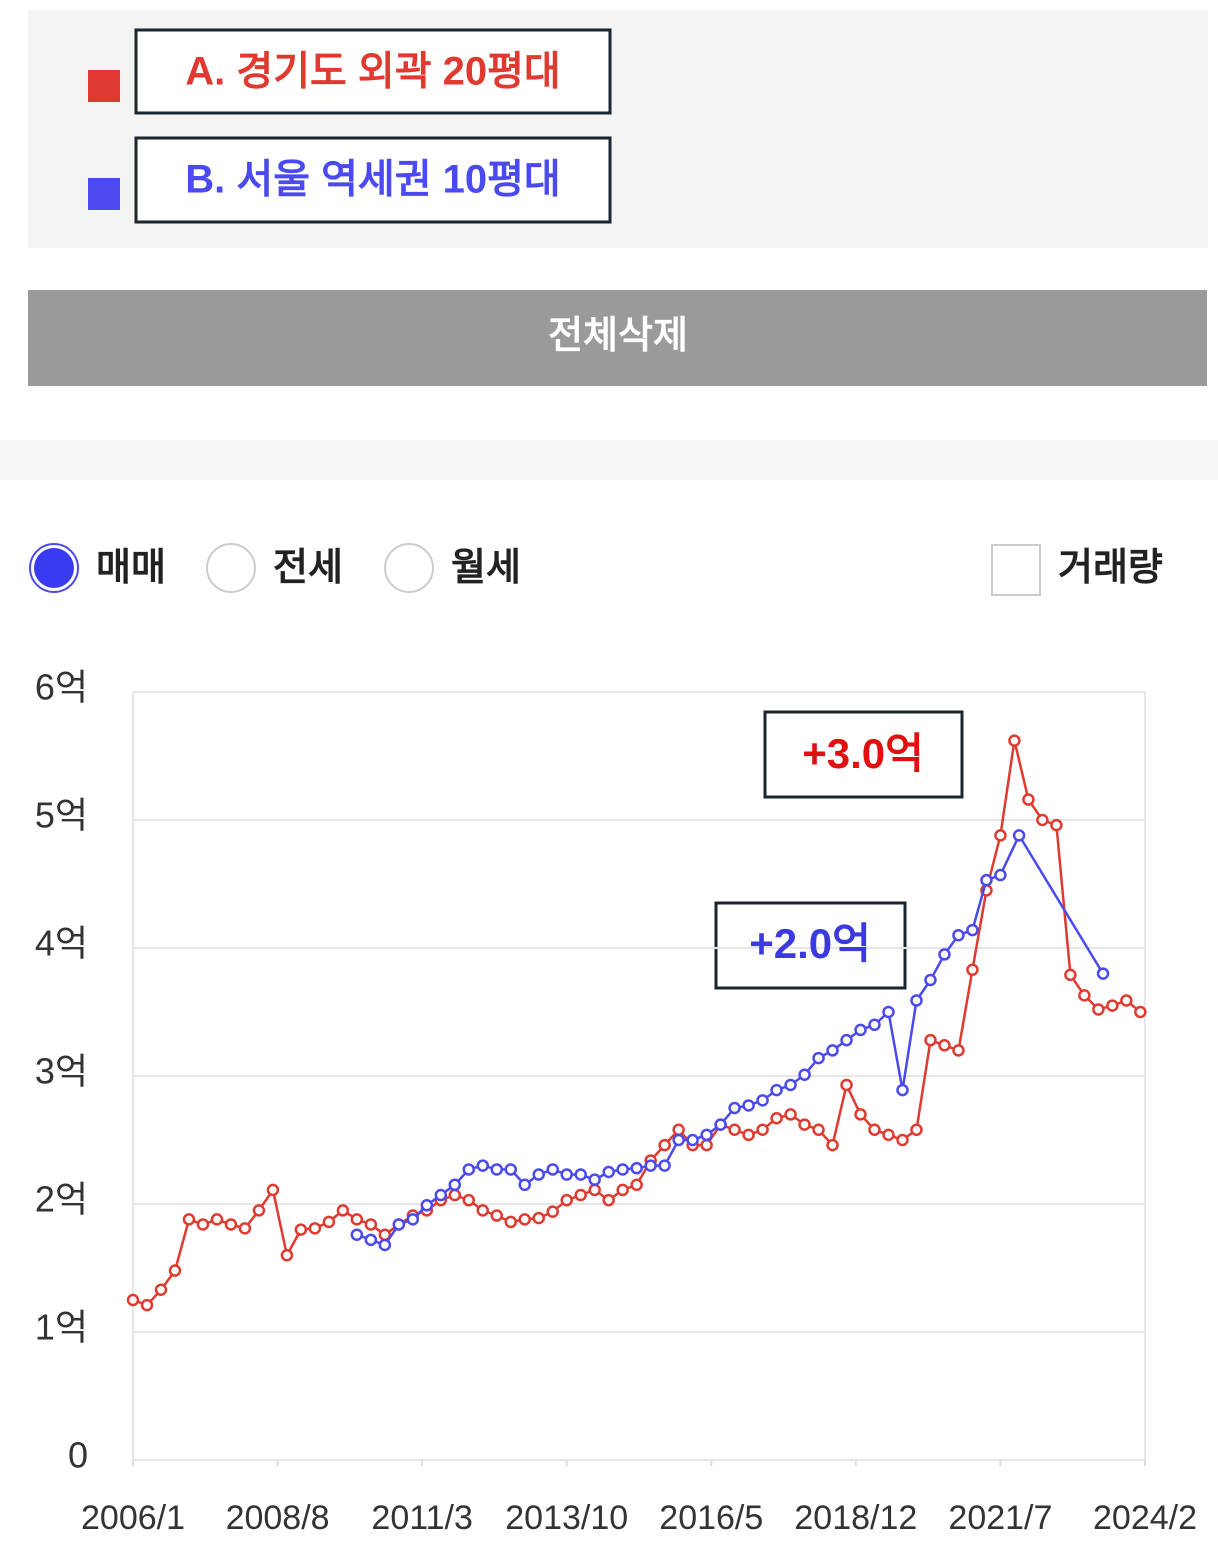  I want to click on x-tick-label: 2008/8, so click(278, 1518).